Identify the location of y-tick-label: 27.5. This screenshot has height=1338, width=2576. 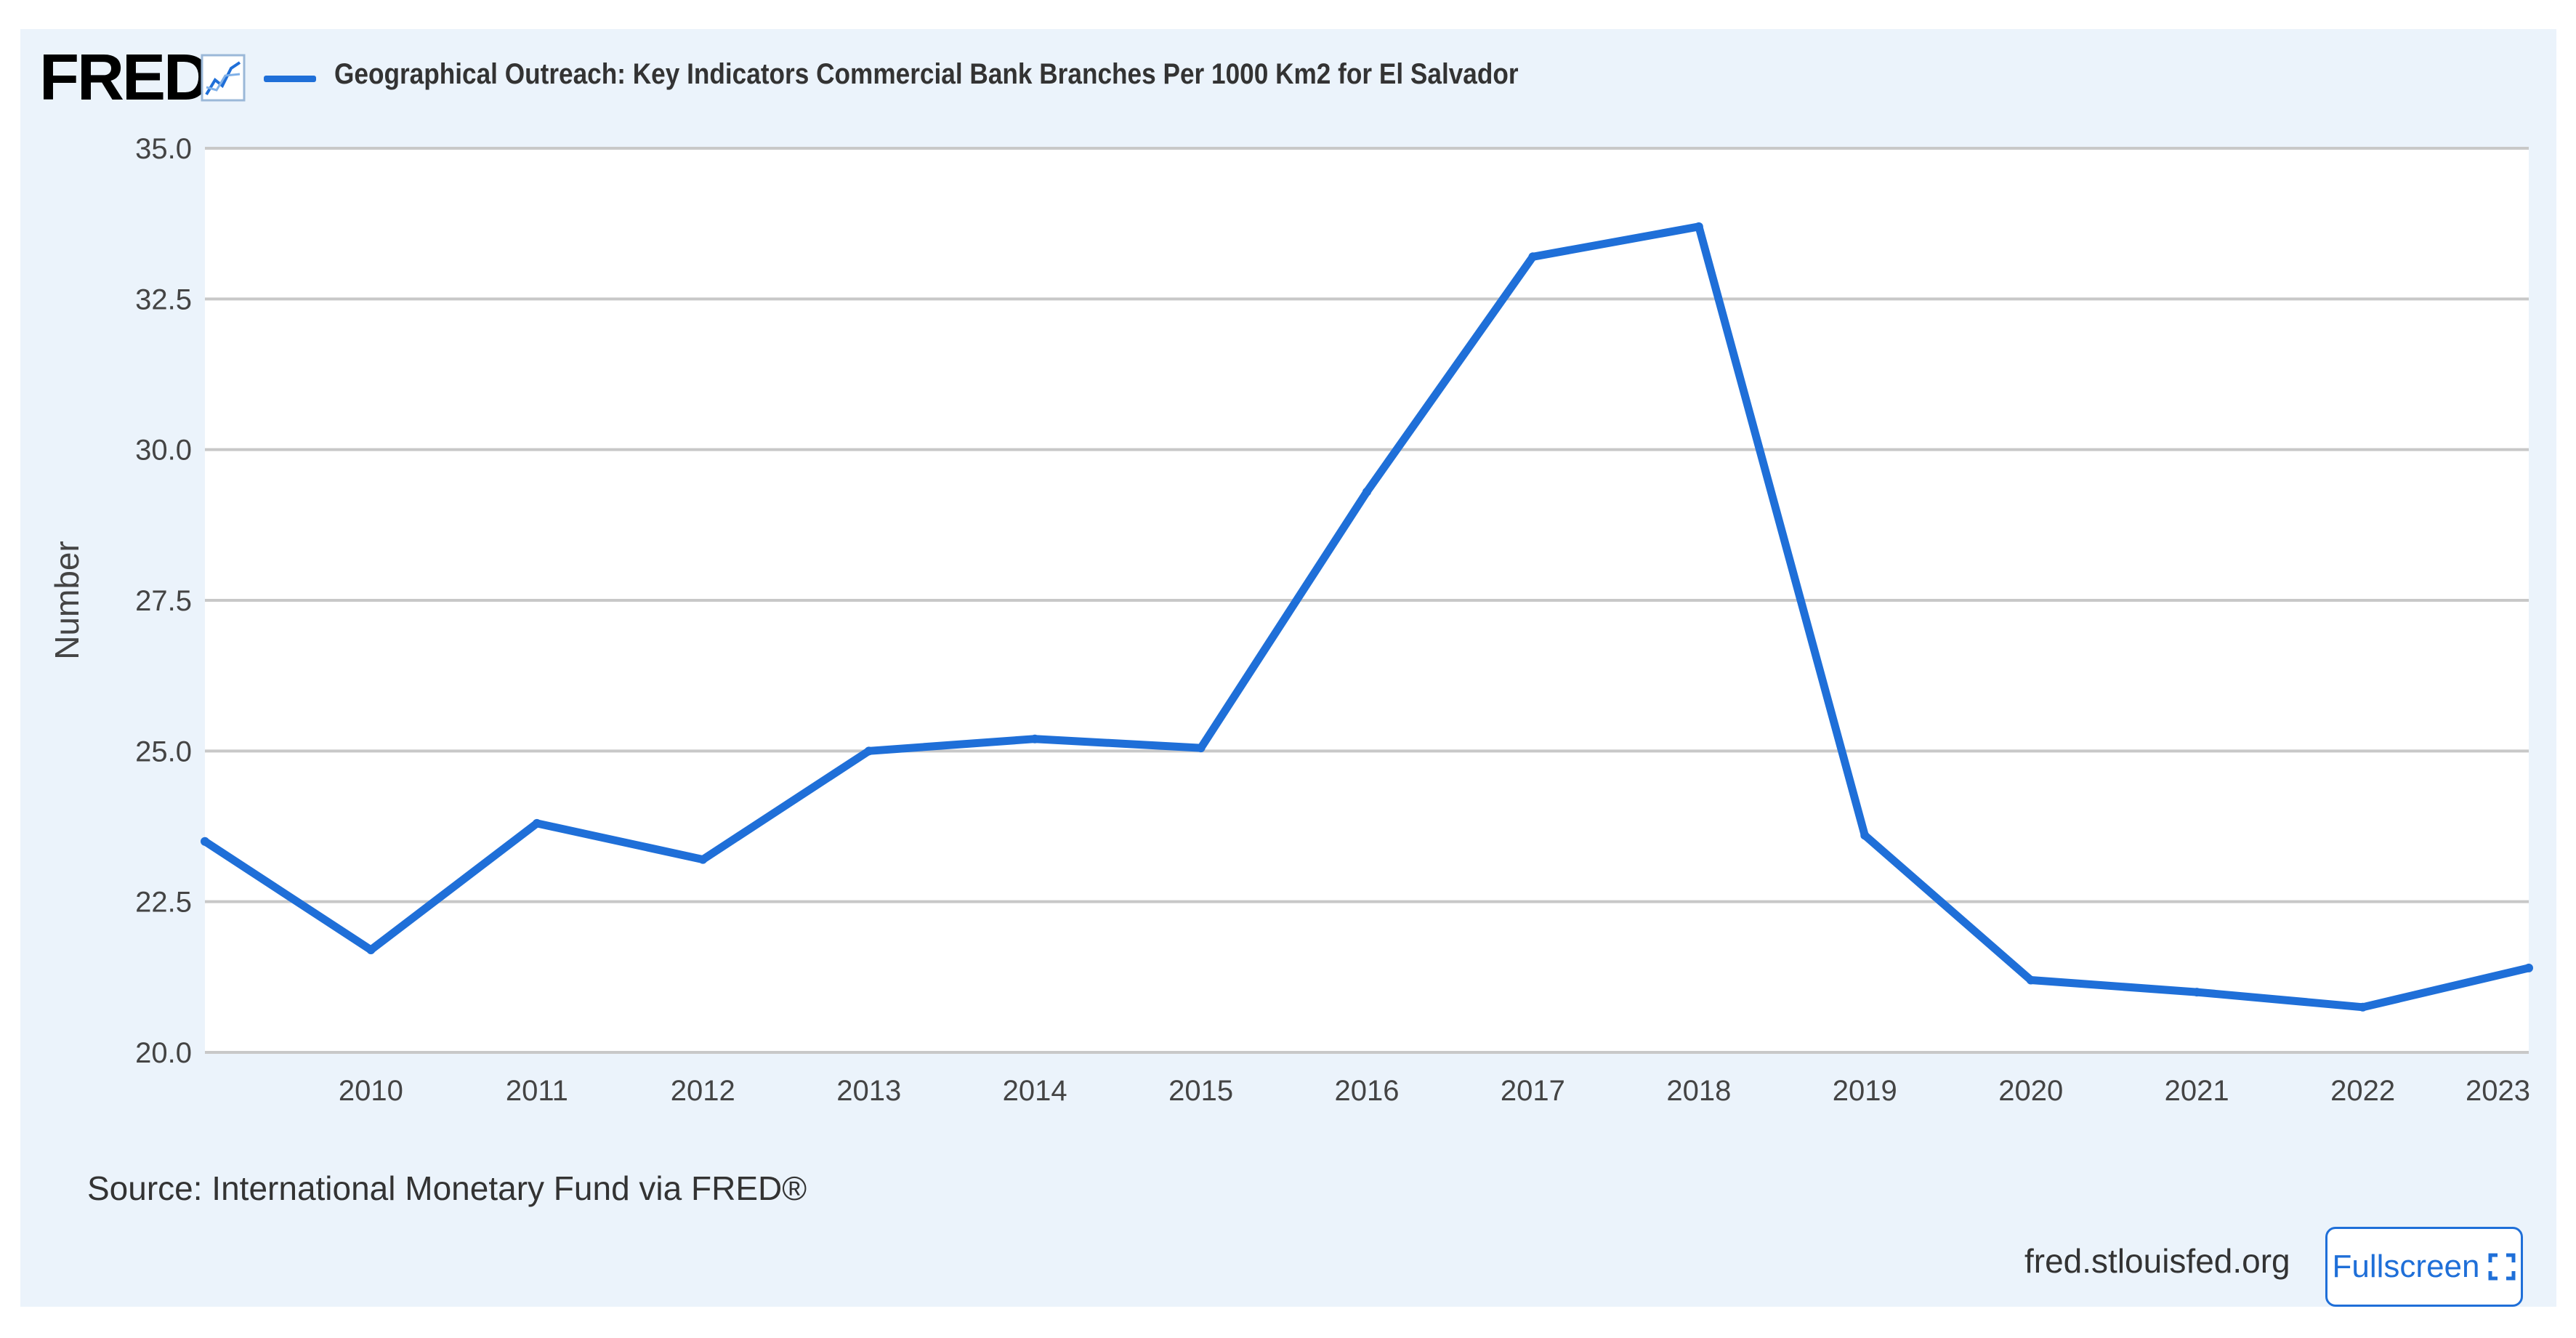
(163, 601).